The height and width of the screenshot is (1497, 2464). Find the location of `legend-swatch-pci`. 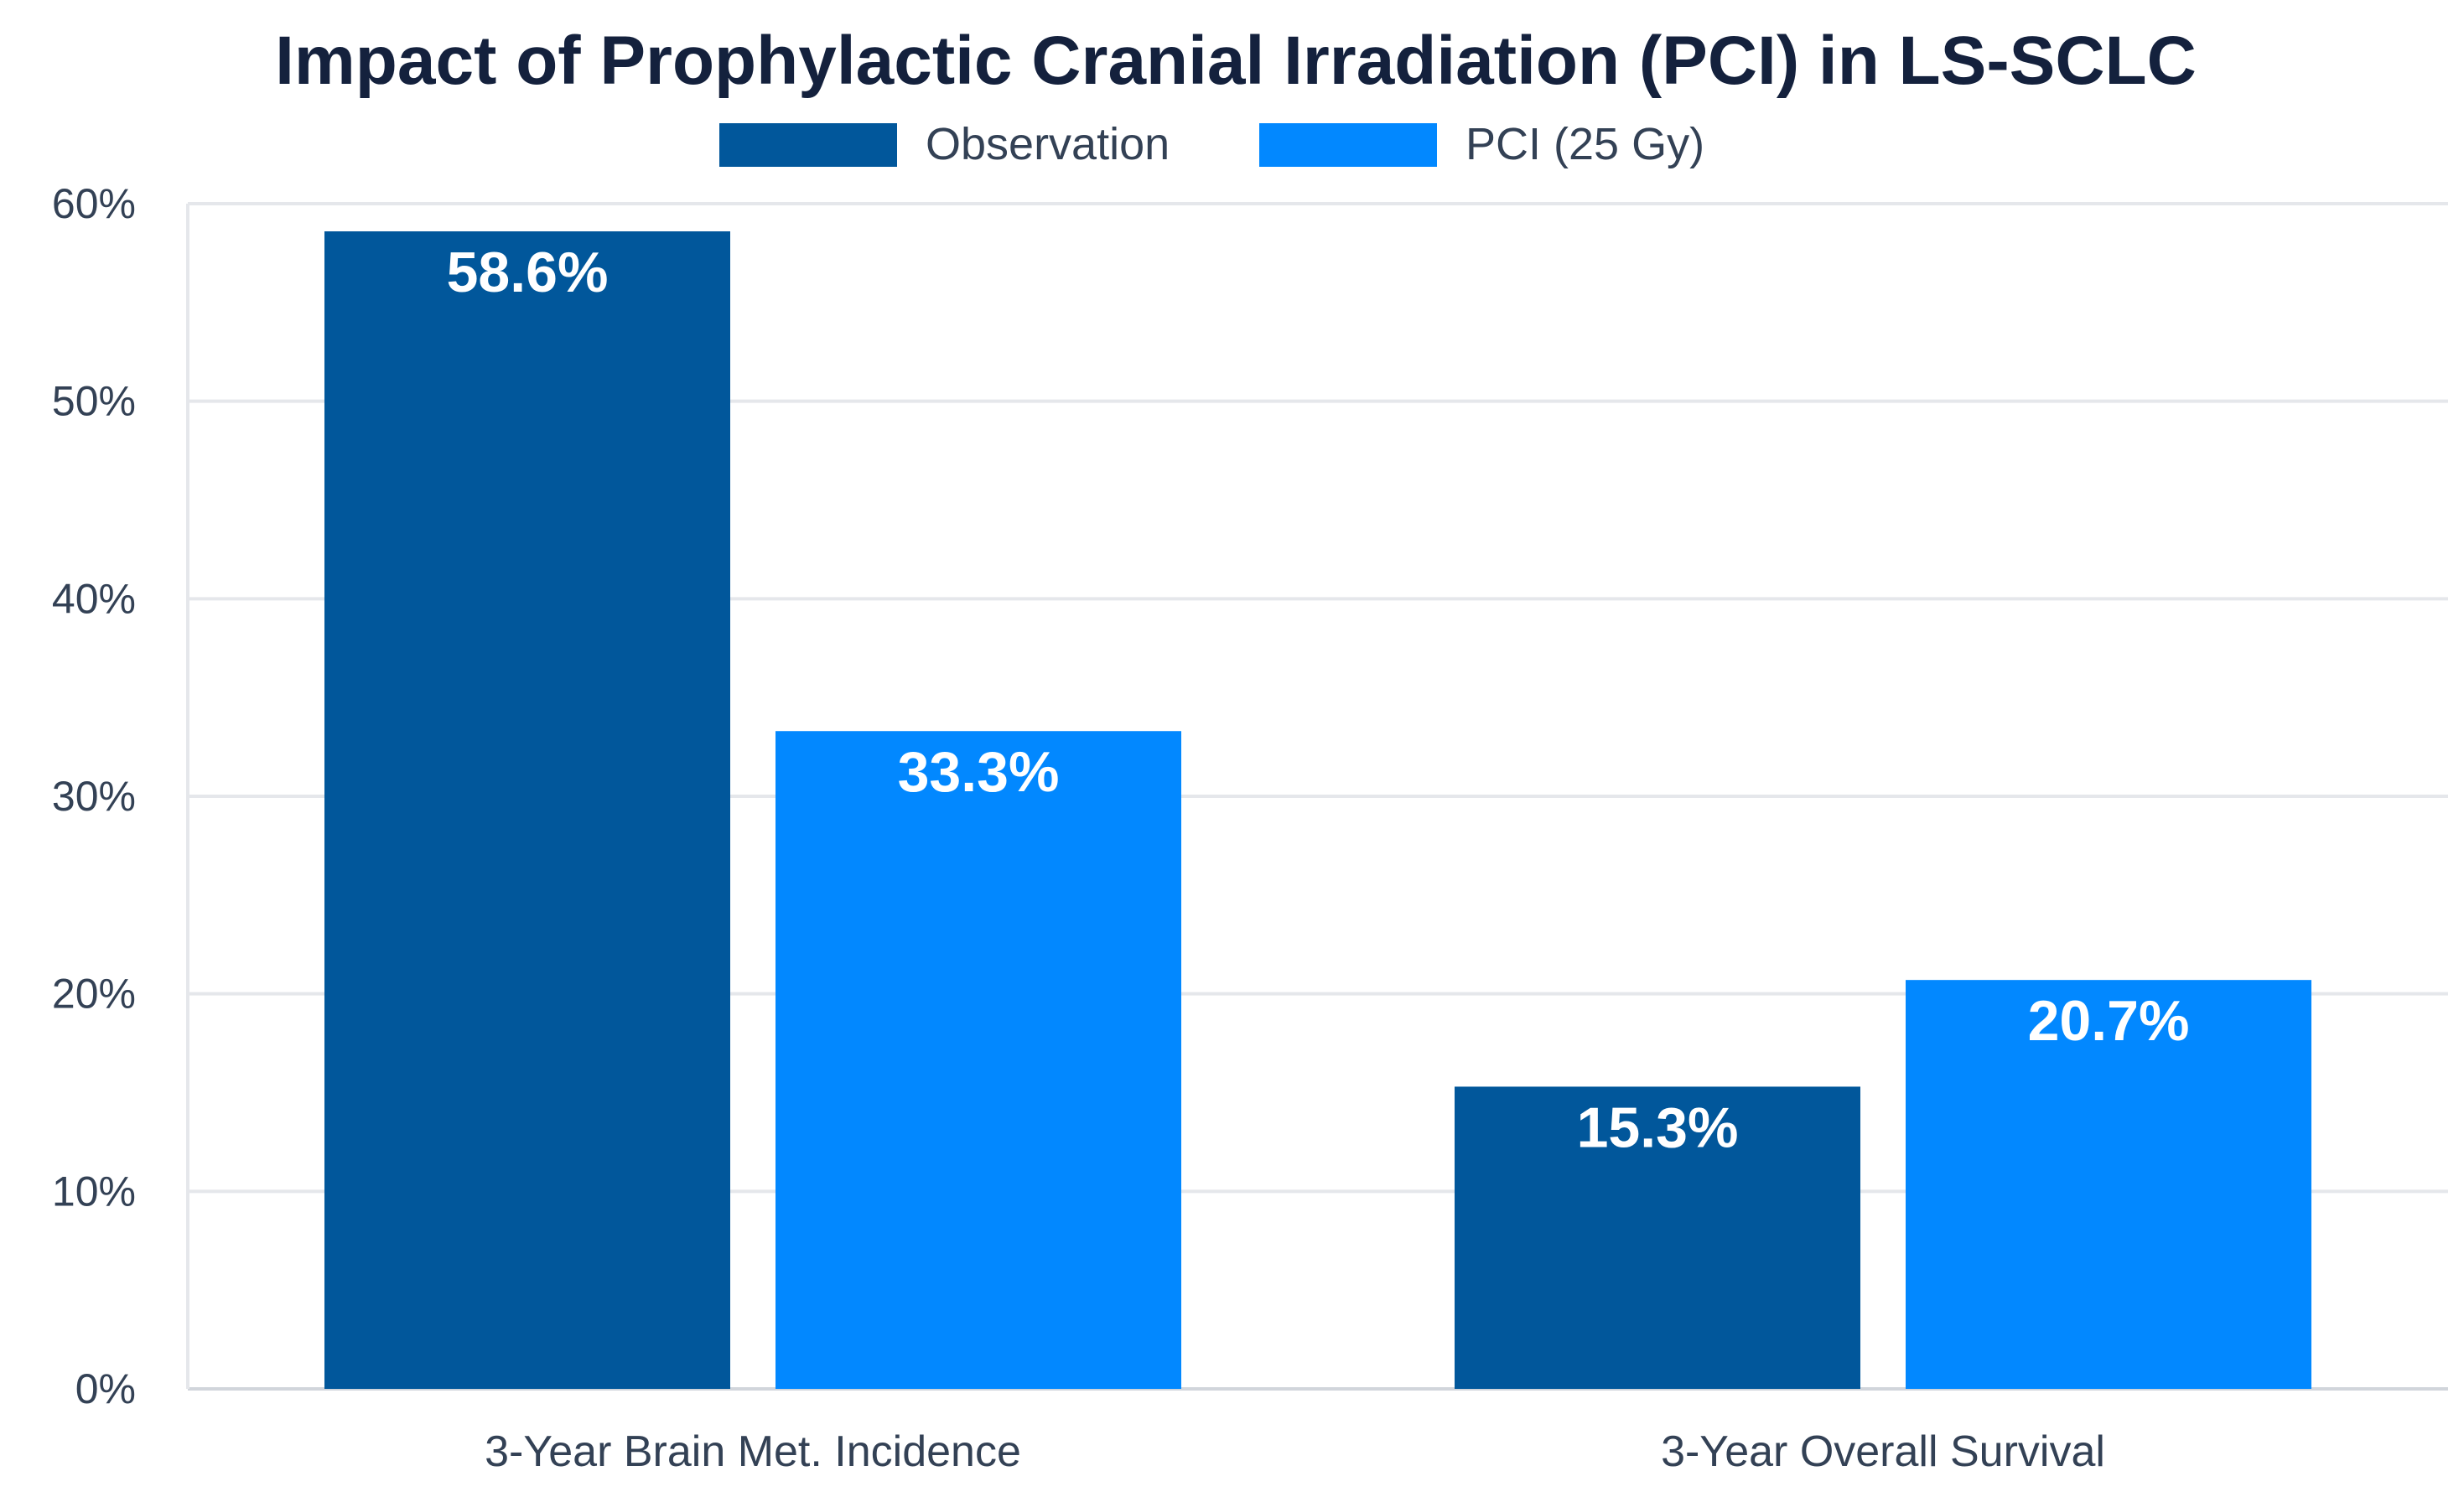

legend-swatch-pci is located at coordinates (1348, 145).